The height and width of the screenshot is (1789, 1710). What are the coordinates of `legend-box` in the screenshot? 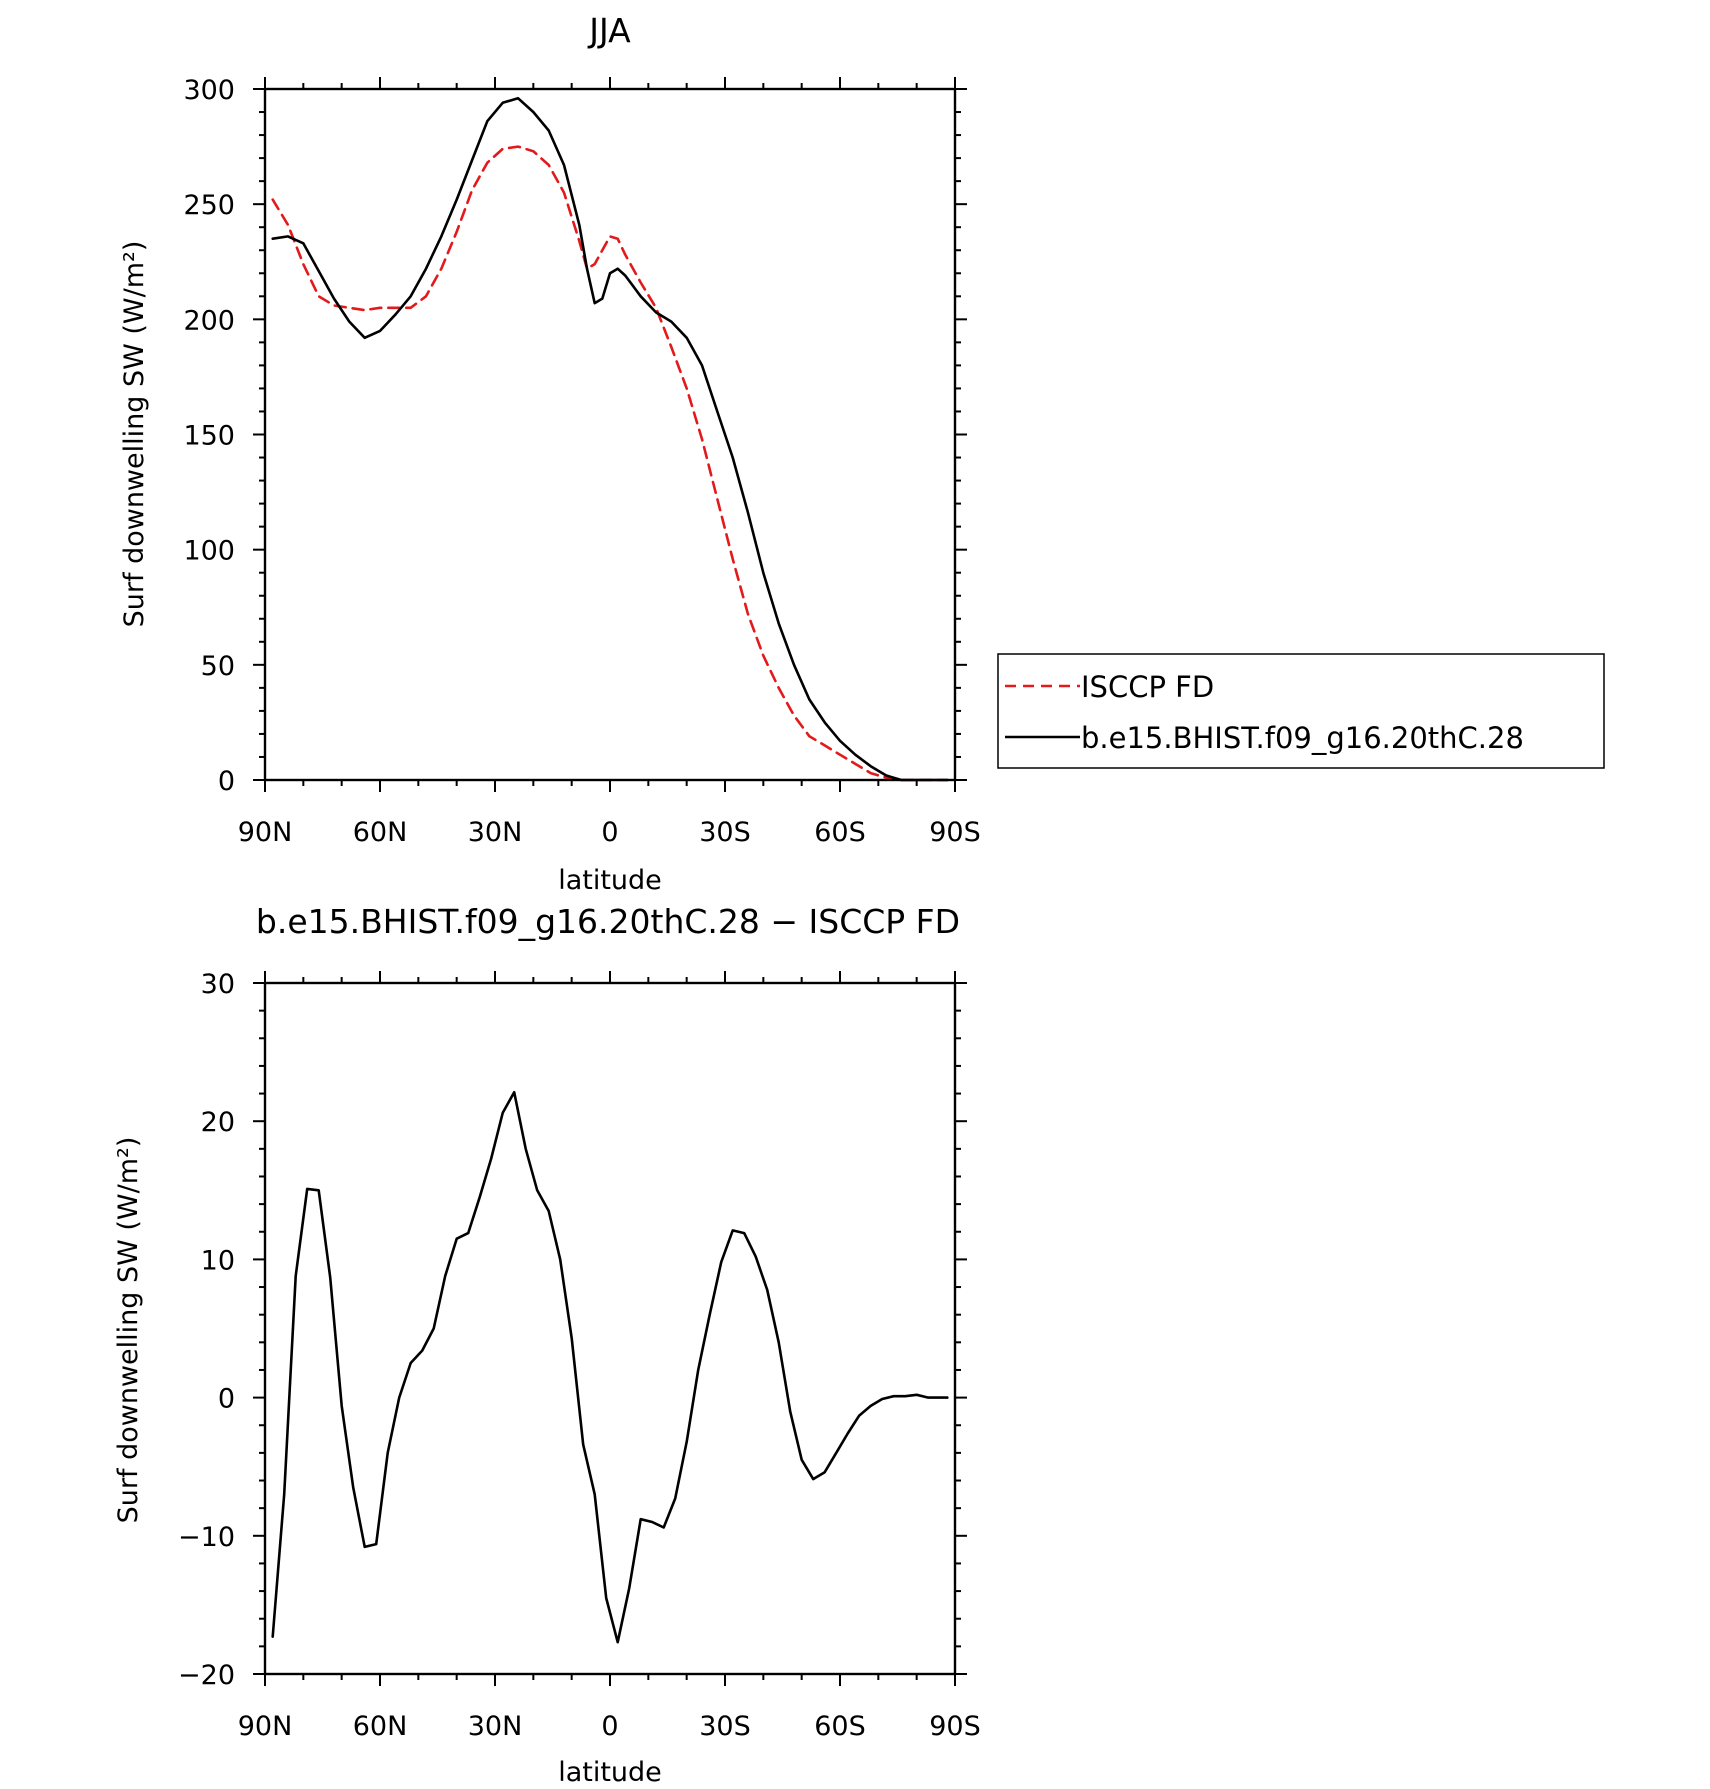 It's located at (1301, 711).